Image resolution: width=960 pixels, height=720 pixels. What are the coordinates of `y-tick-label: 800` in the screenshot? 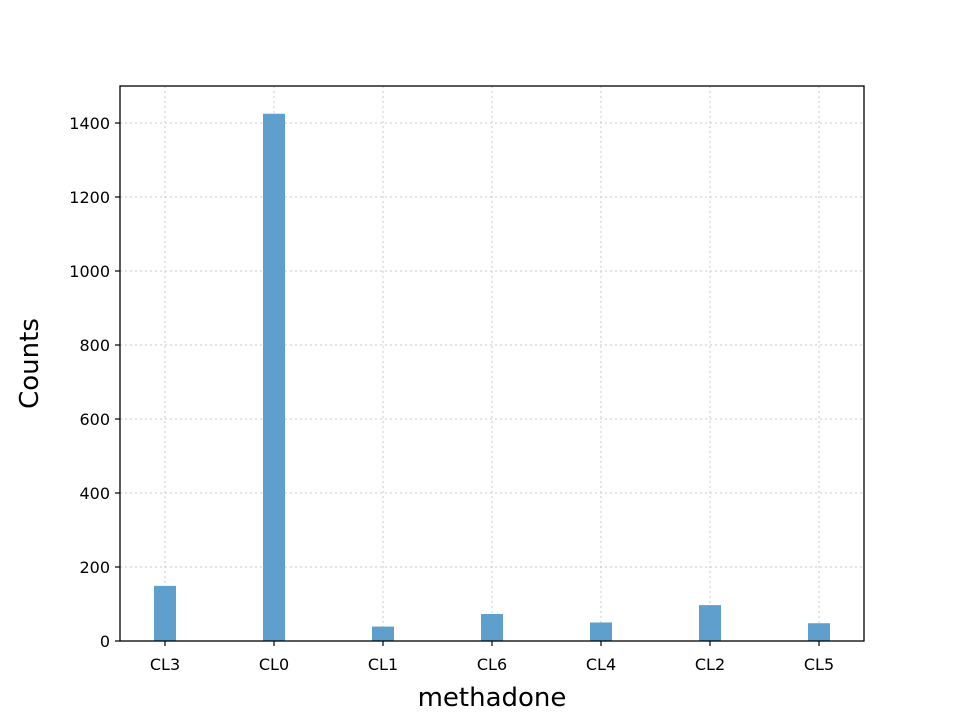 It's located at (94, 345).